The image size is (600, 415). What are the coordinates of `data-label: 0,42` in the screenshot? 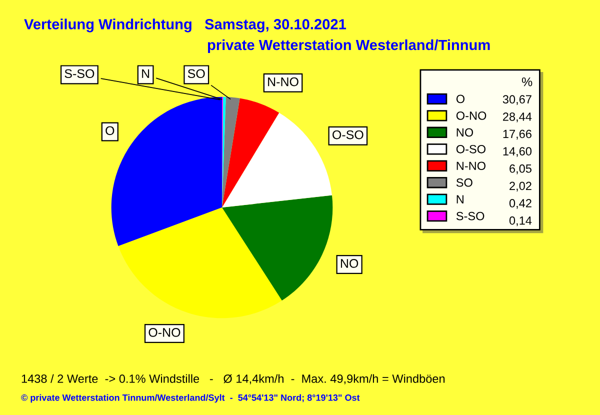 It's located at (520, 204).